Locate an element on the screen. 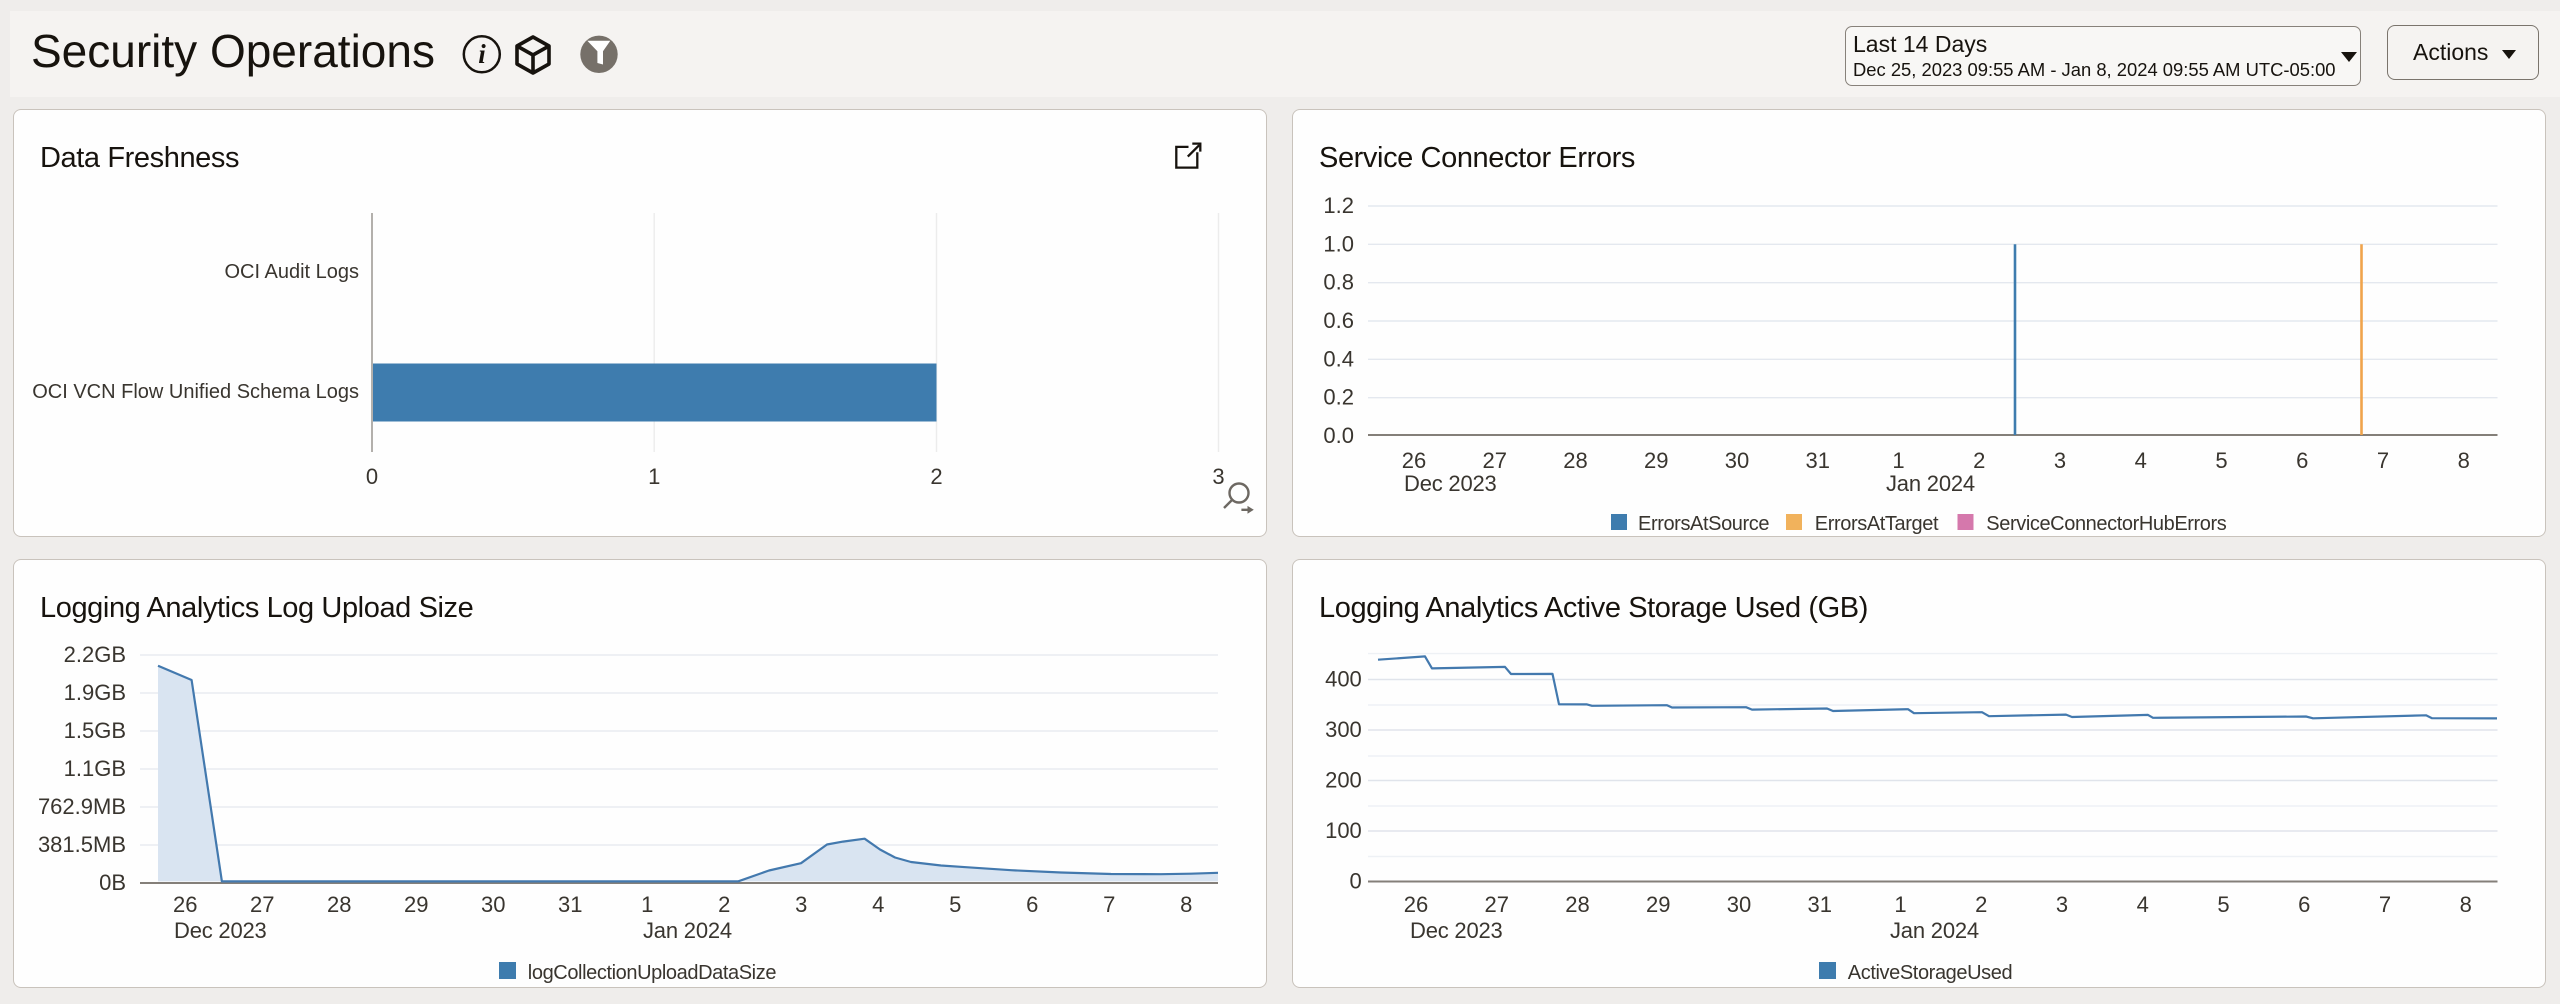 Image resolution: width=2560 pixels, height=1004 pixels. svg-text: 1.9GB is located at coordinates (95, 692).